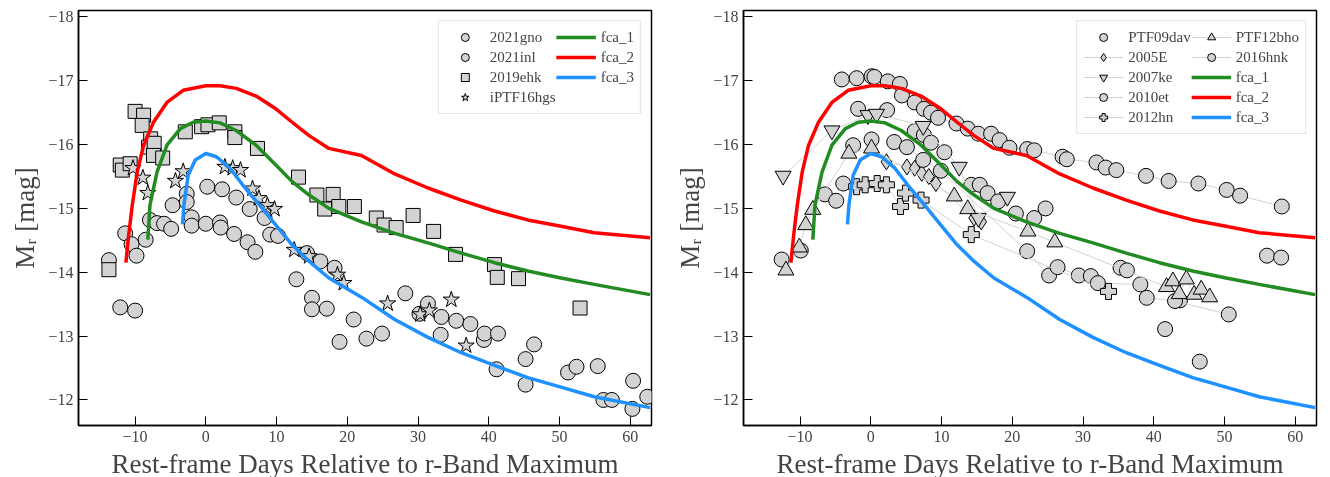  Describe the element at coordinates (1151, 117) in the screenshot. I see `legend-label: 2012hn` at that location.